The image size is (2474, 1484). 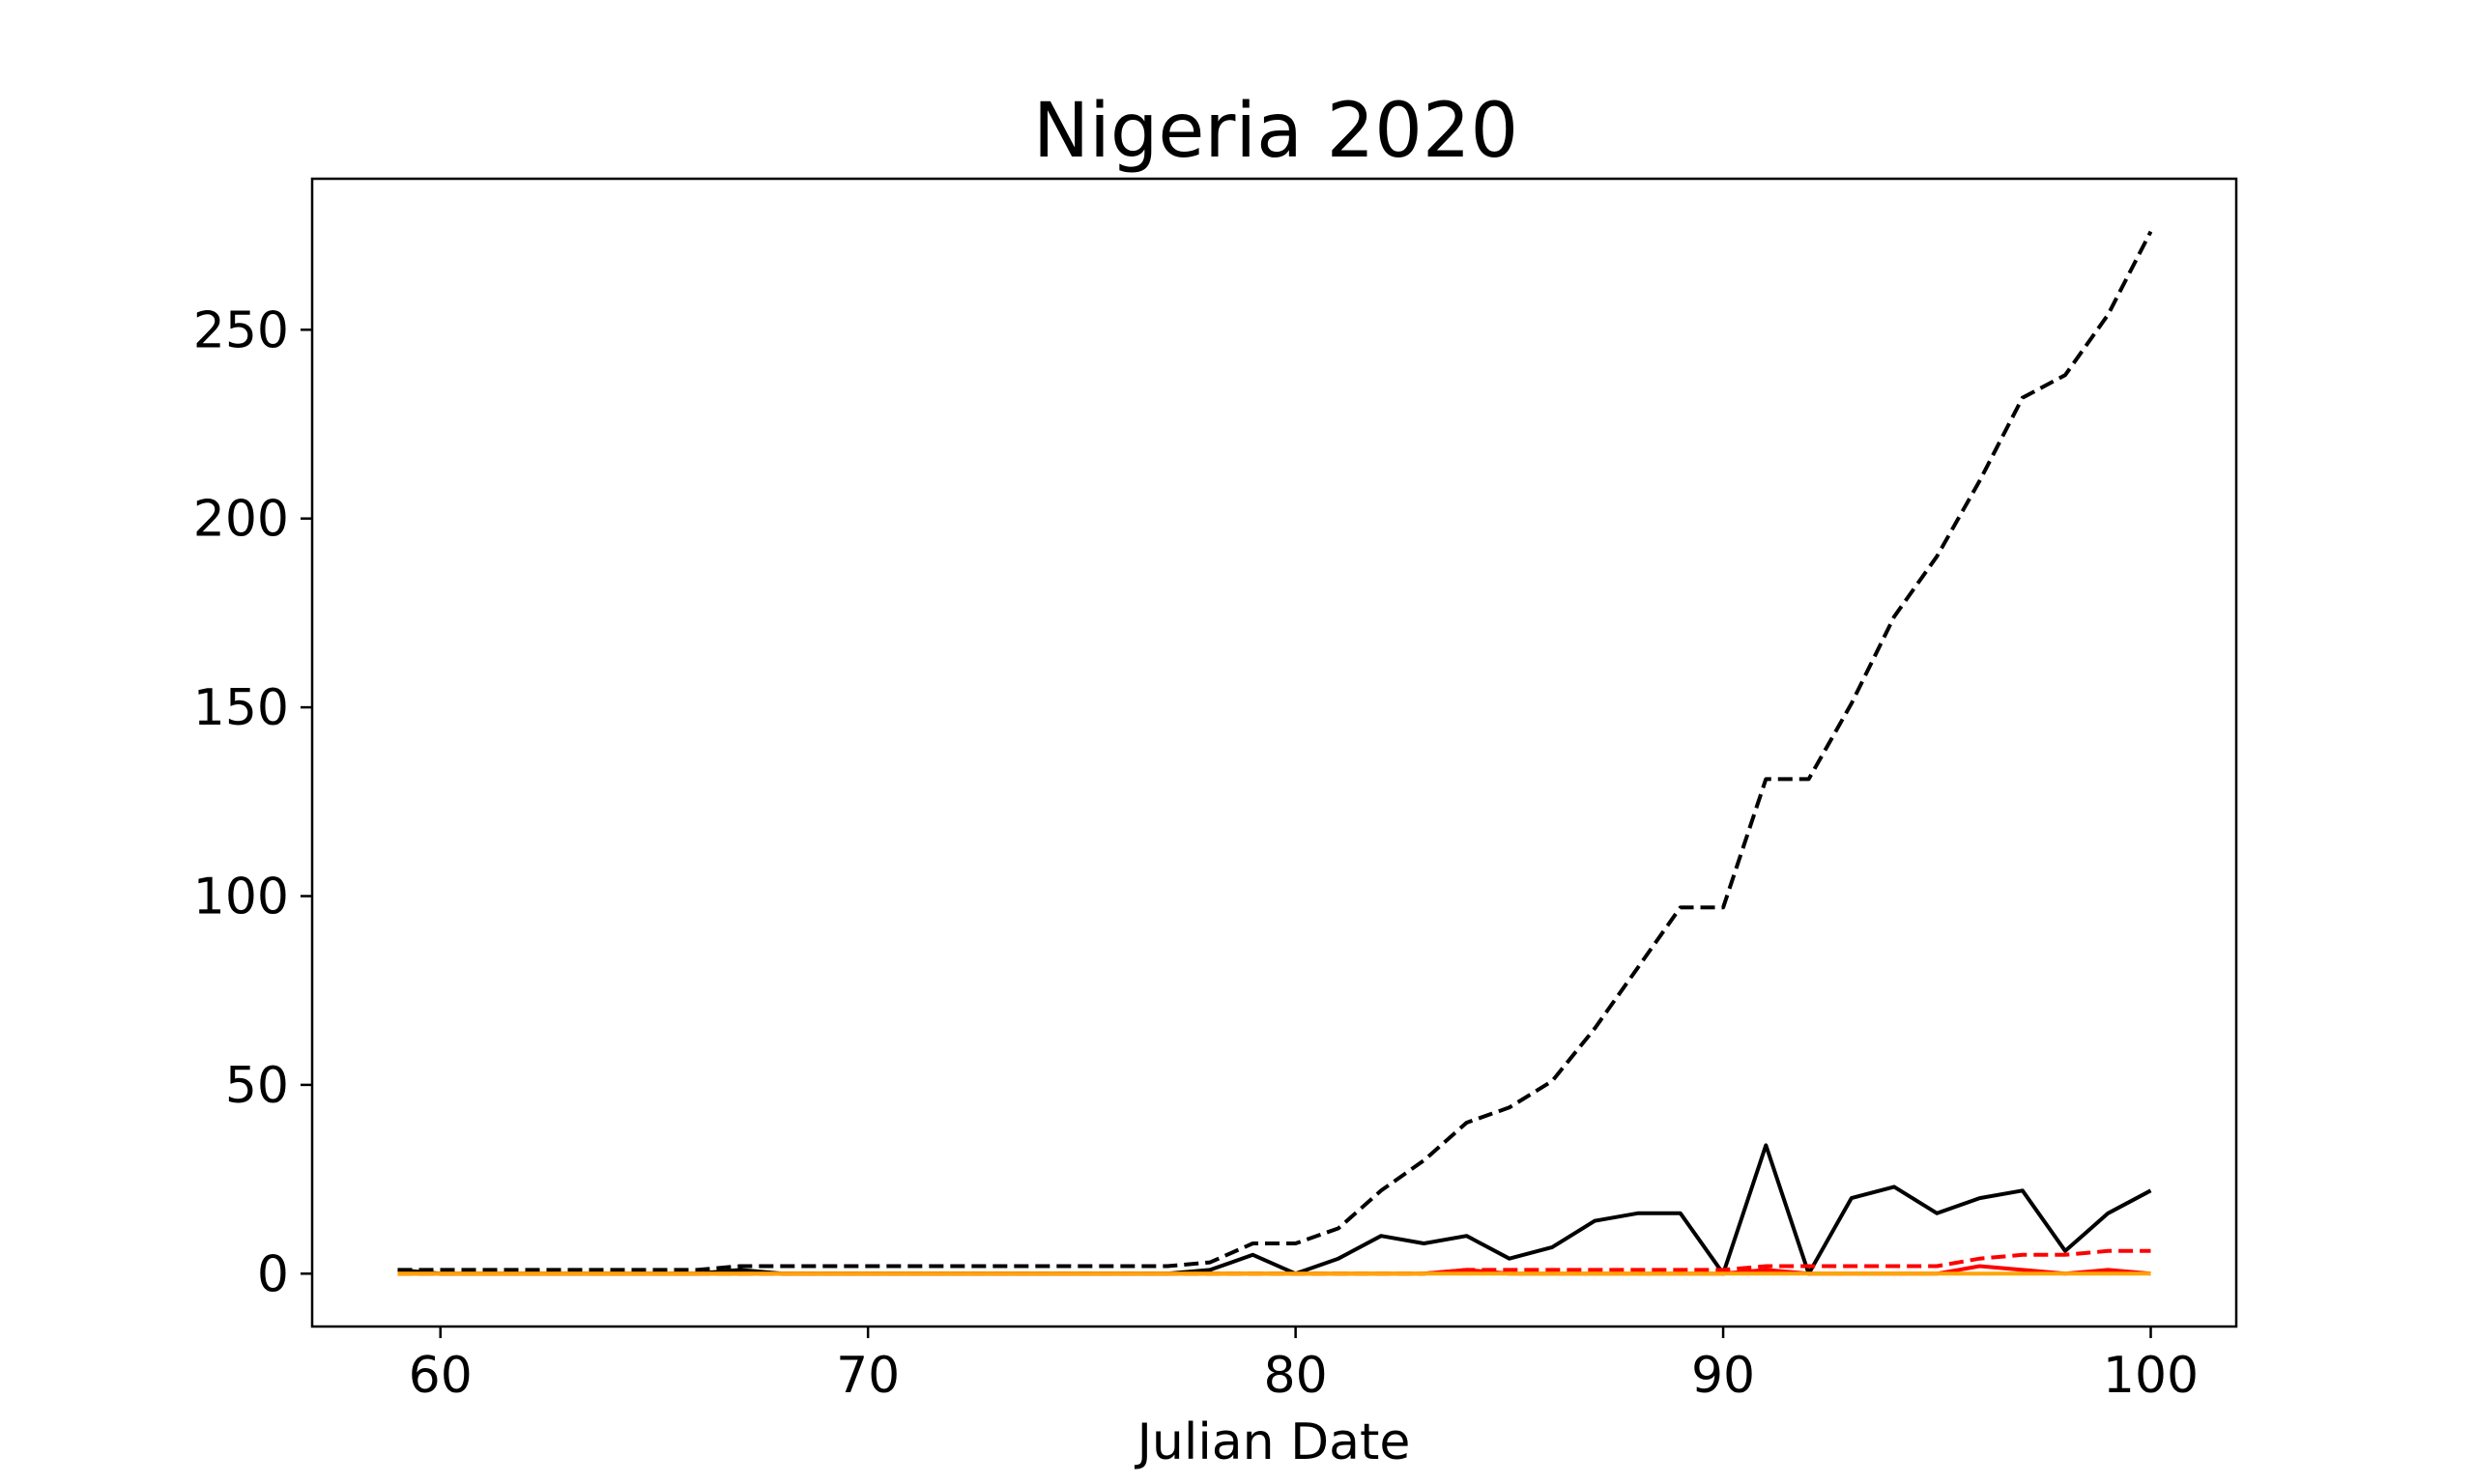 I want to click on chart-title: Nigeria 2020, so click(x=1275, y=132).